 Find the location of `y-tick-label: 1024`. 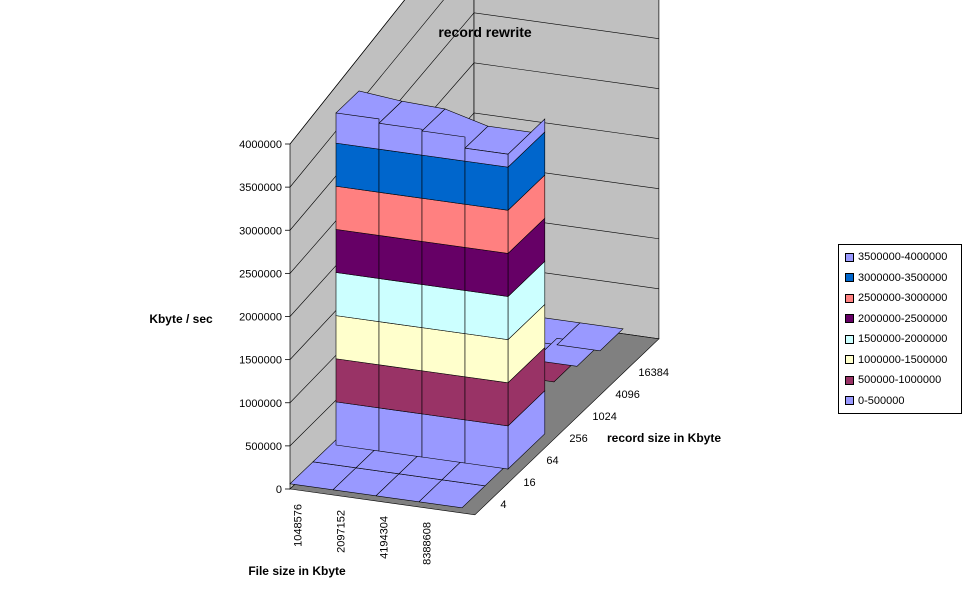

y-tick-label: 1024 is located at coordinates (604, 417).